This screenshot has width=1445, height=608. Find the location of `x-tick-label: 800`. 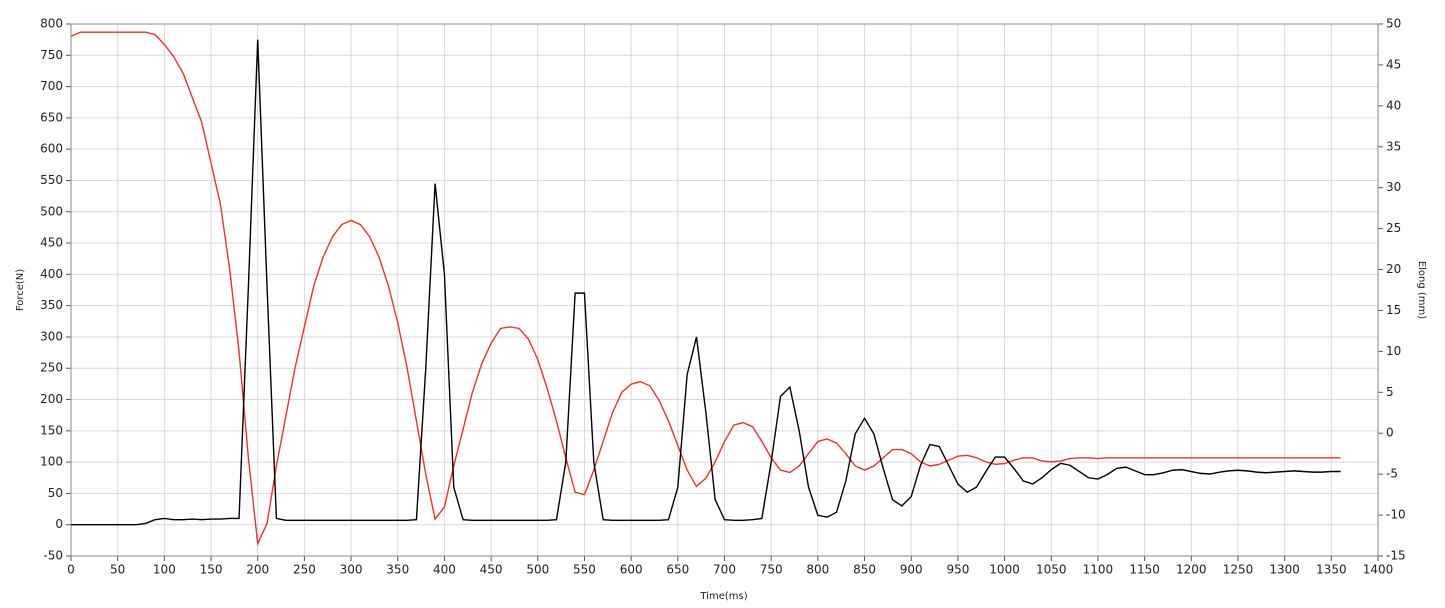

x-tick-label: 800 is located at coordinates (817, 570).